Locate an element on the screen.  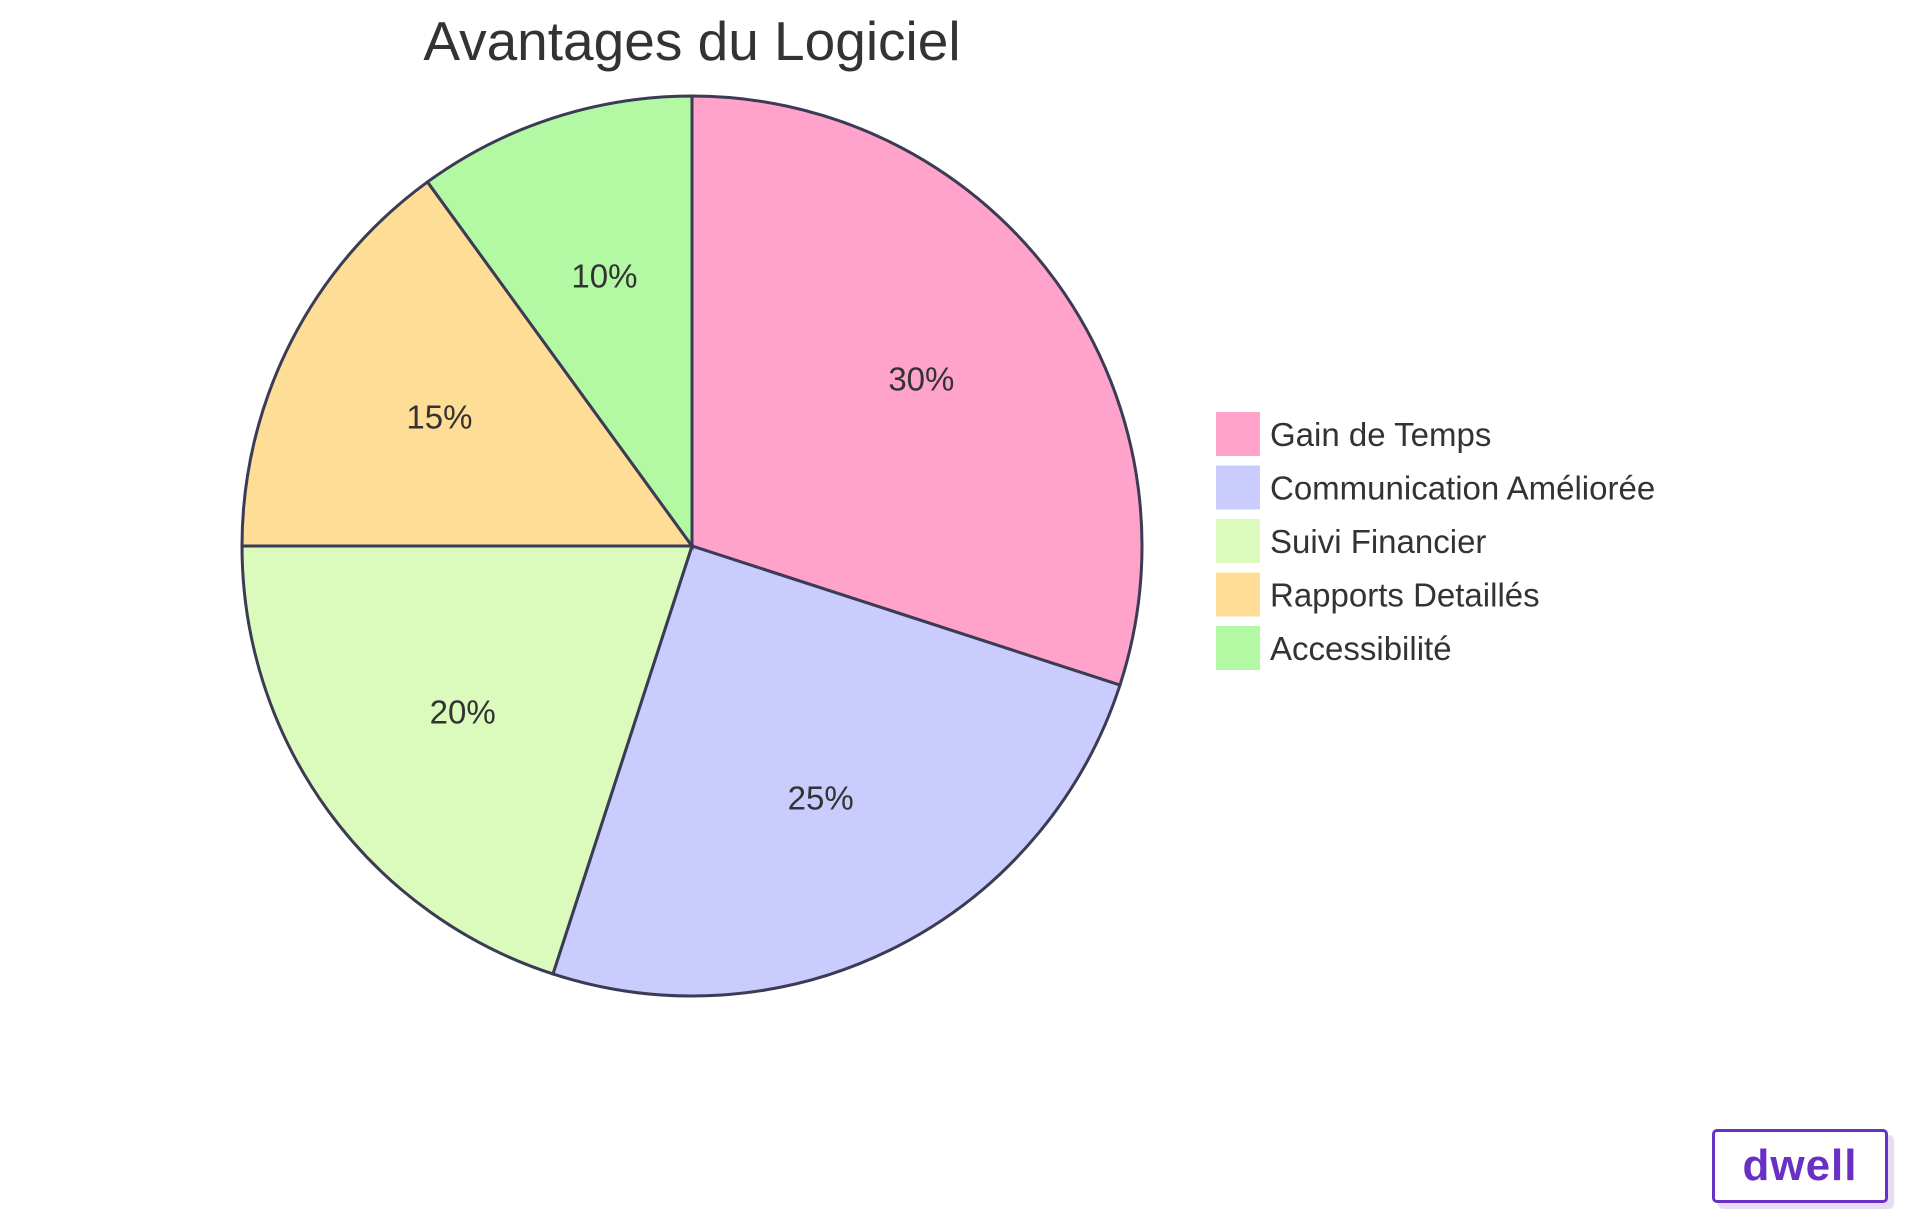
slice-labels: 30% 25% 20% 15% 10% is located at coordinates (680, 536).